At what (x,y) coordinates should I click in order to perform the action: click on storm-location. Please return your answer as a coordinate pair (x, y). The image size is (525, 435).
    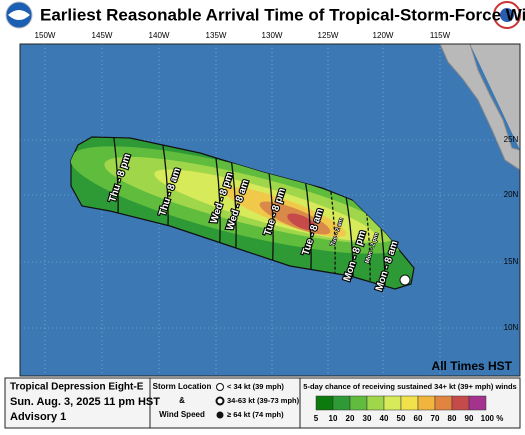
    Looking at the image, I should click on (405, 280).